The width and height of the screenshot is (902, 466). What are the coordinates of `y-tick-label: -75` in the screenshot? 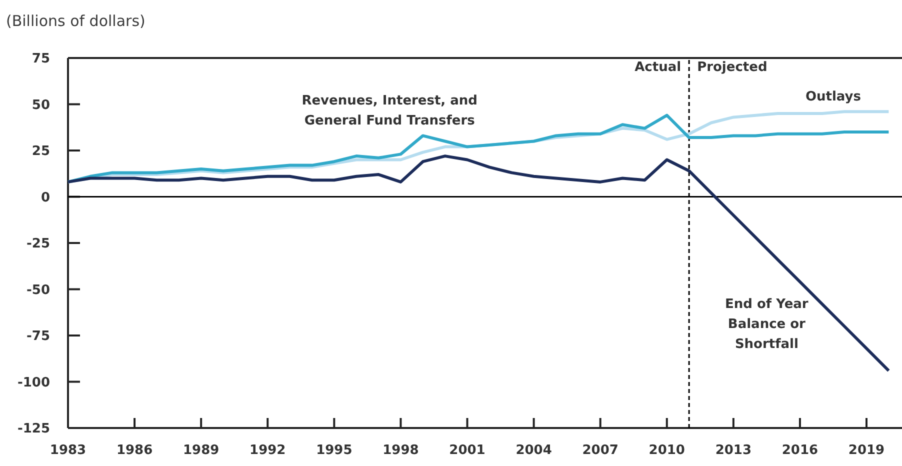 It's located at (38, 336).